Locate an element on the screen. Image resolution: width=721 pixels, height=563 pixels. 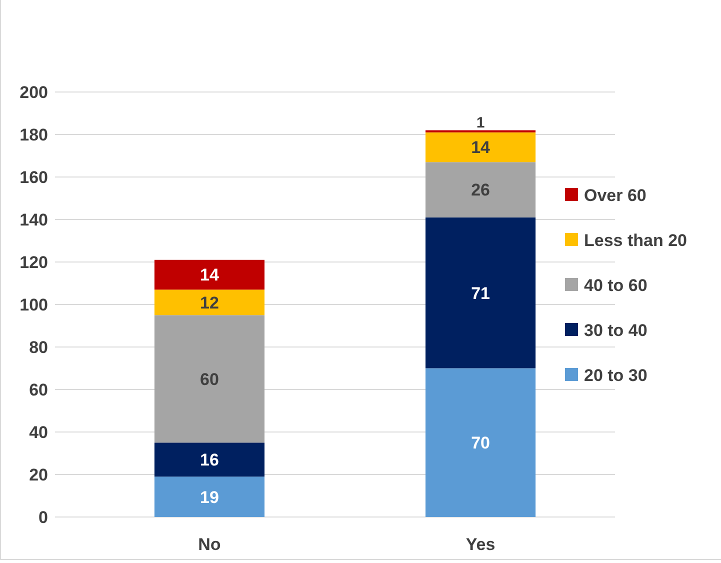
data-label: 16 is located at coordinates (209, 460).